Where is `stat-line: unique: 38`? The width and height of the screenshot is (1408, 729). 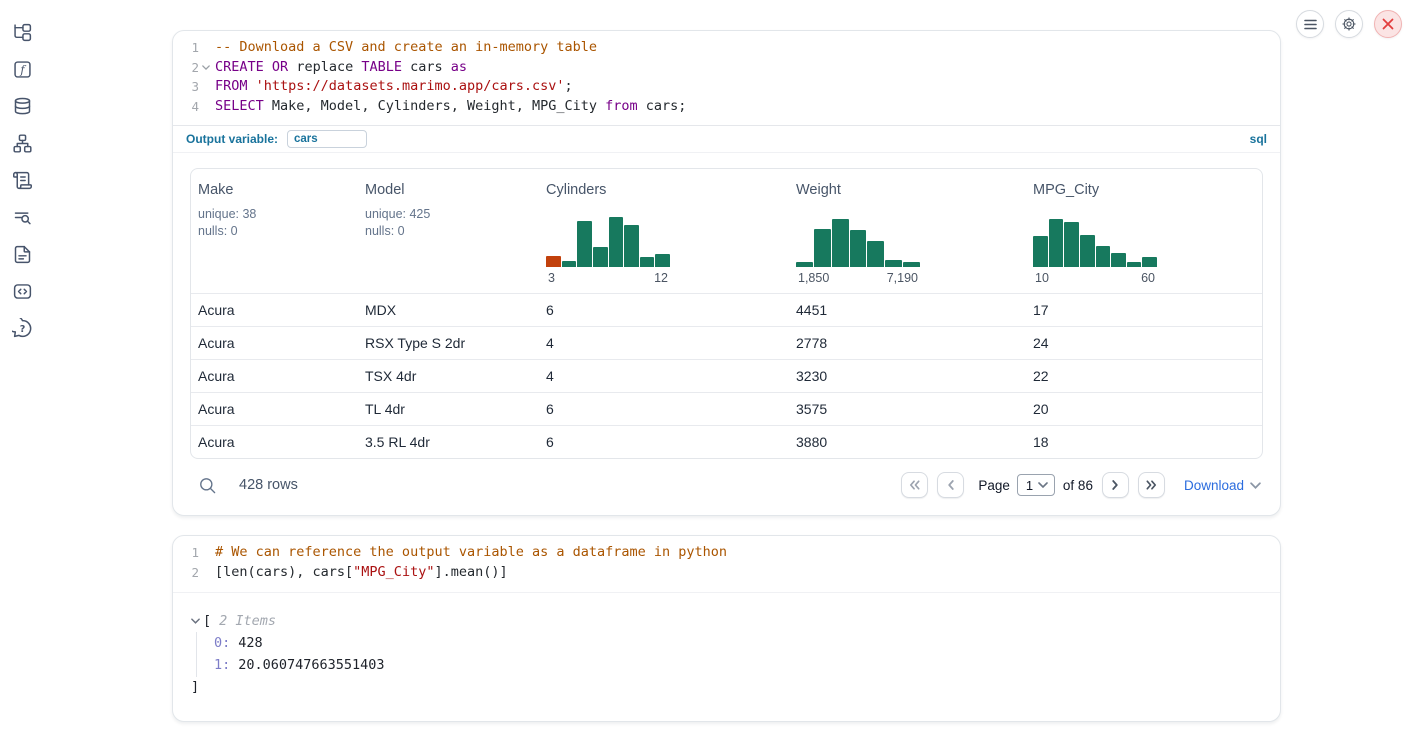 stat-line: unique: 38 is located at coordinates (227, 214).